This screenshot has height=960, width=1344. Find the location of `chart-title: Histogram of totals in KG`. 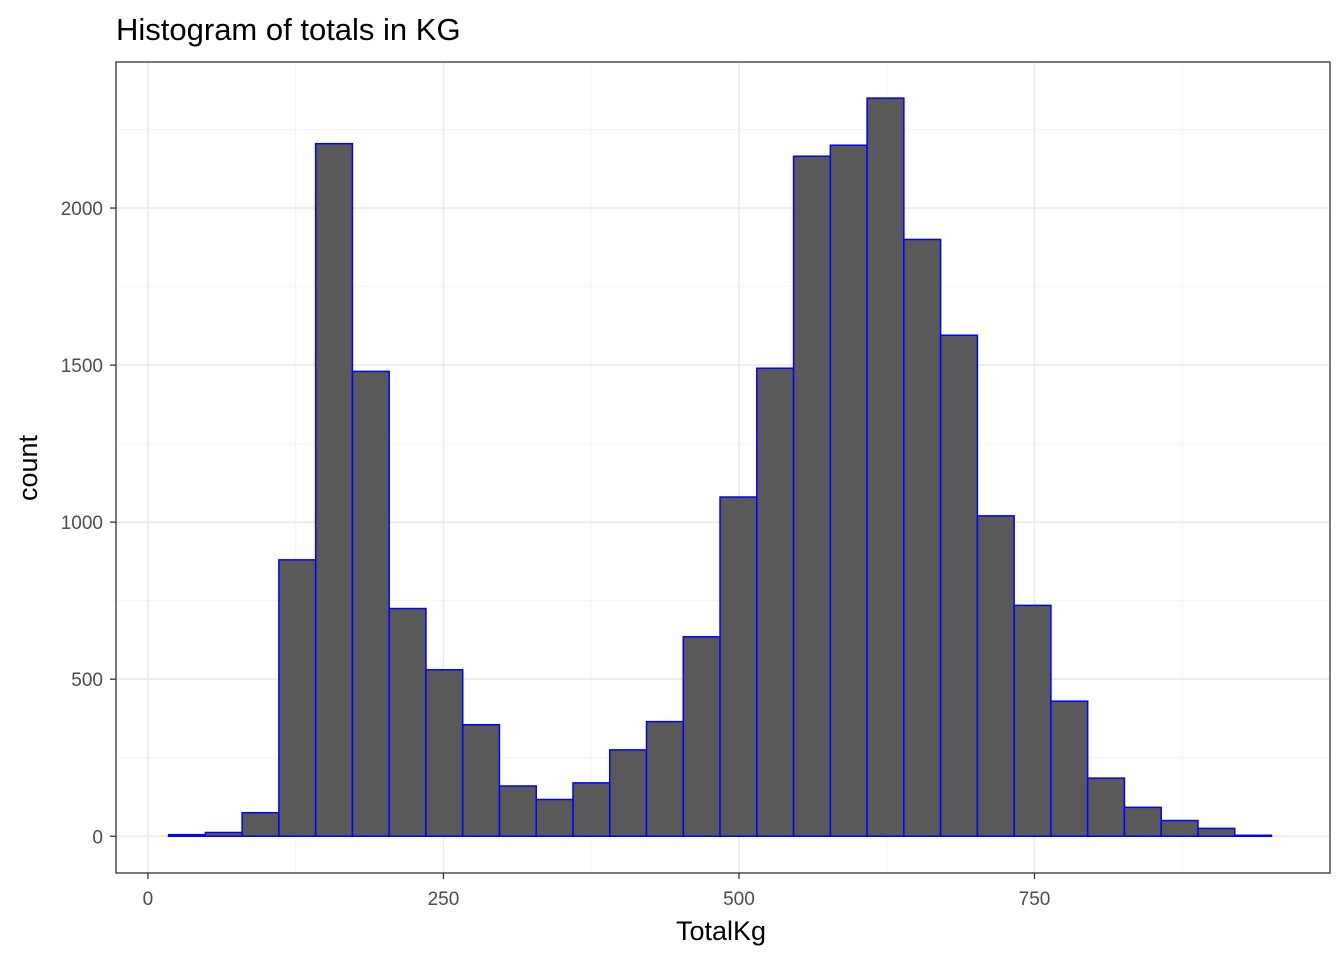

chart-title: Histogram of totals in KG is located at coordinates (288, 29).